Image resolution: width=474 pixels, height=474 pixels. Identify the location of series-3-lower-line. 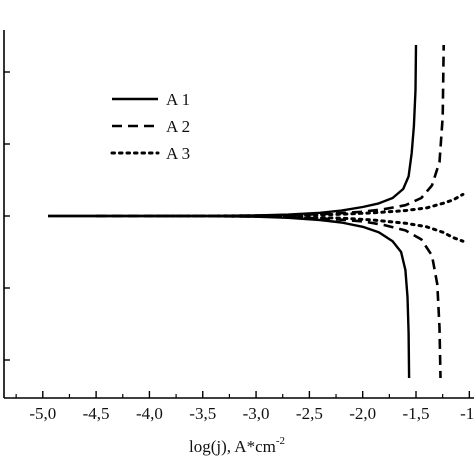
(306, 228).